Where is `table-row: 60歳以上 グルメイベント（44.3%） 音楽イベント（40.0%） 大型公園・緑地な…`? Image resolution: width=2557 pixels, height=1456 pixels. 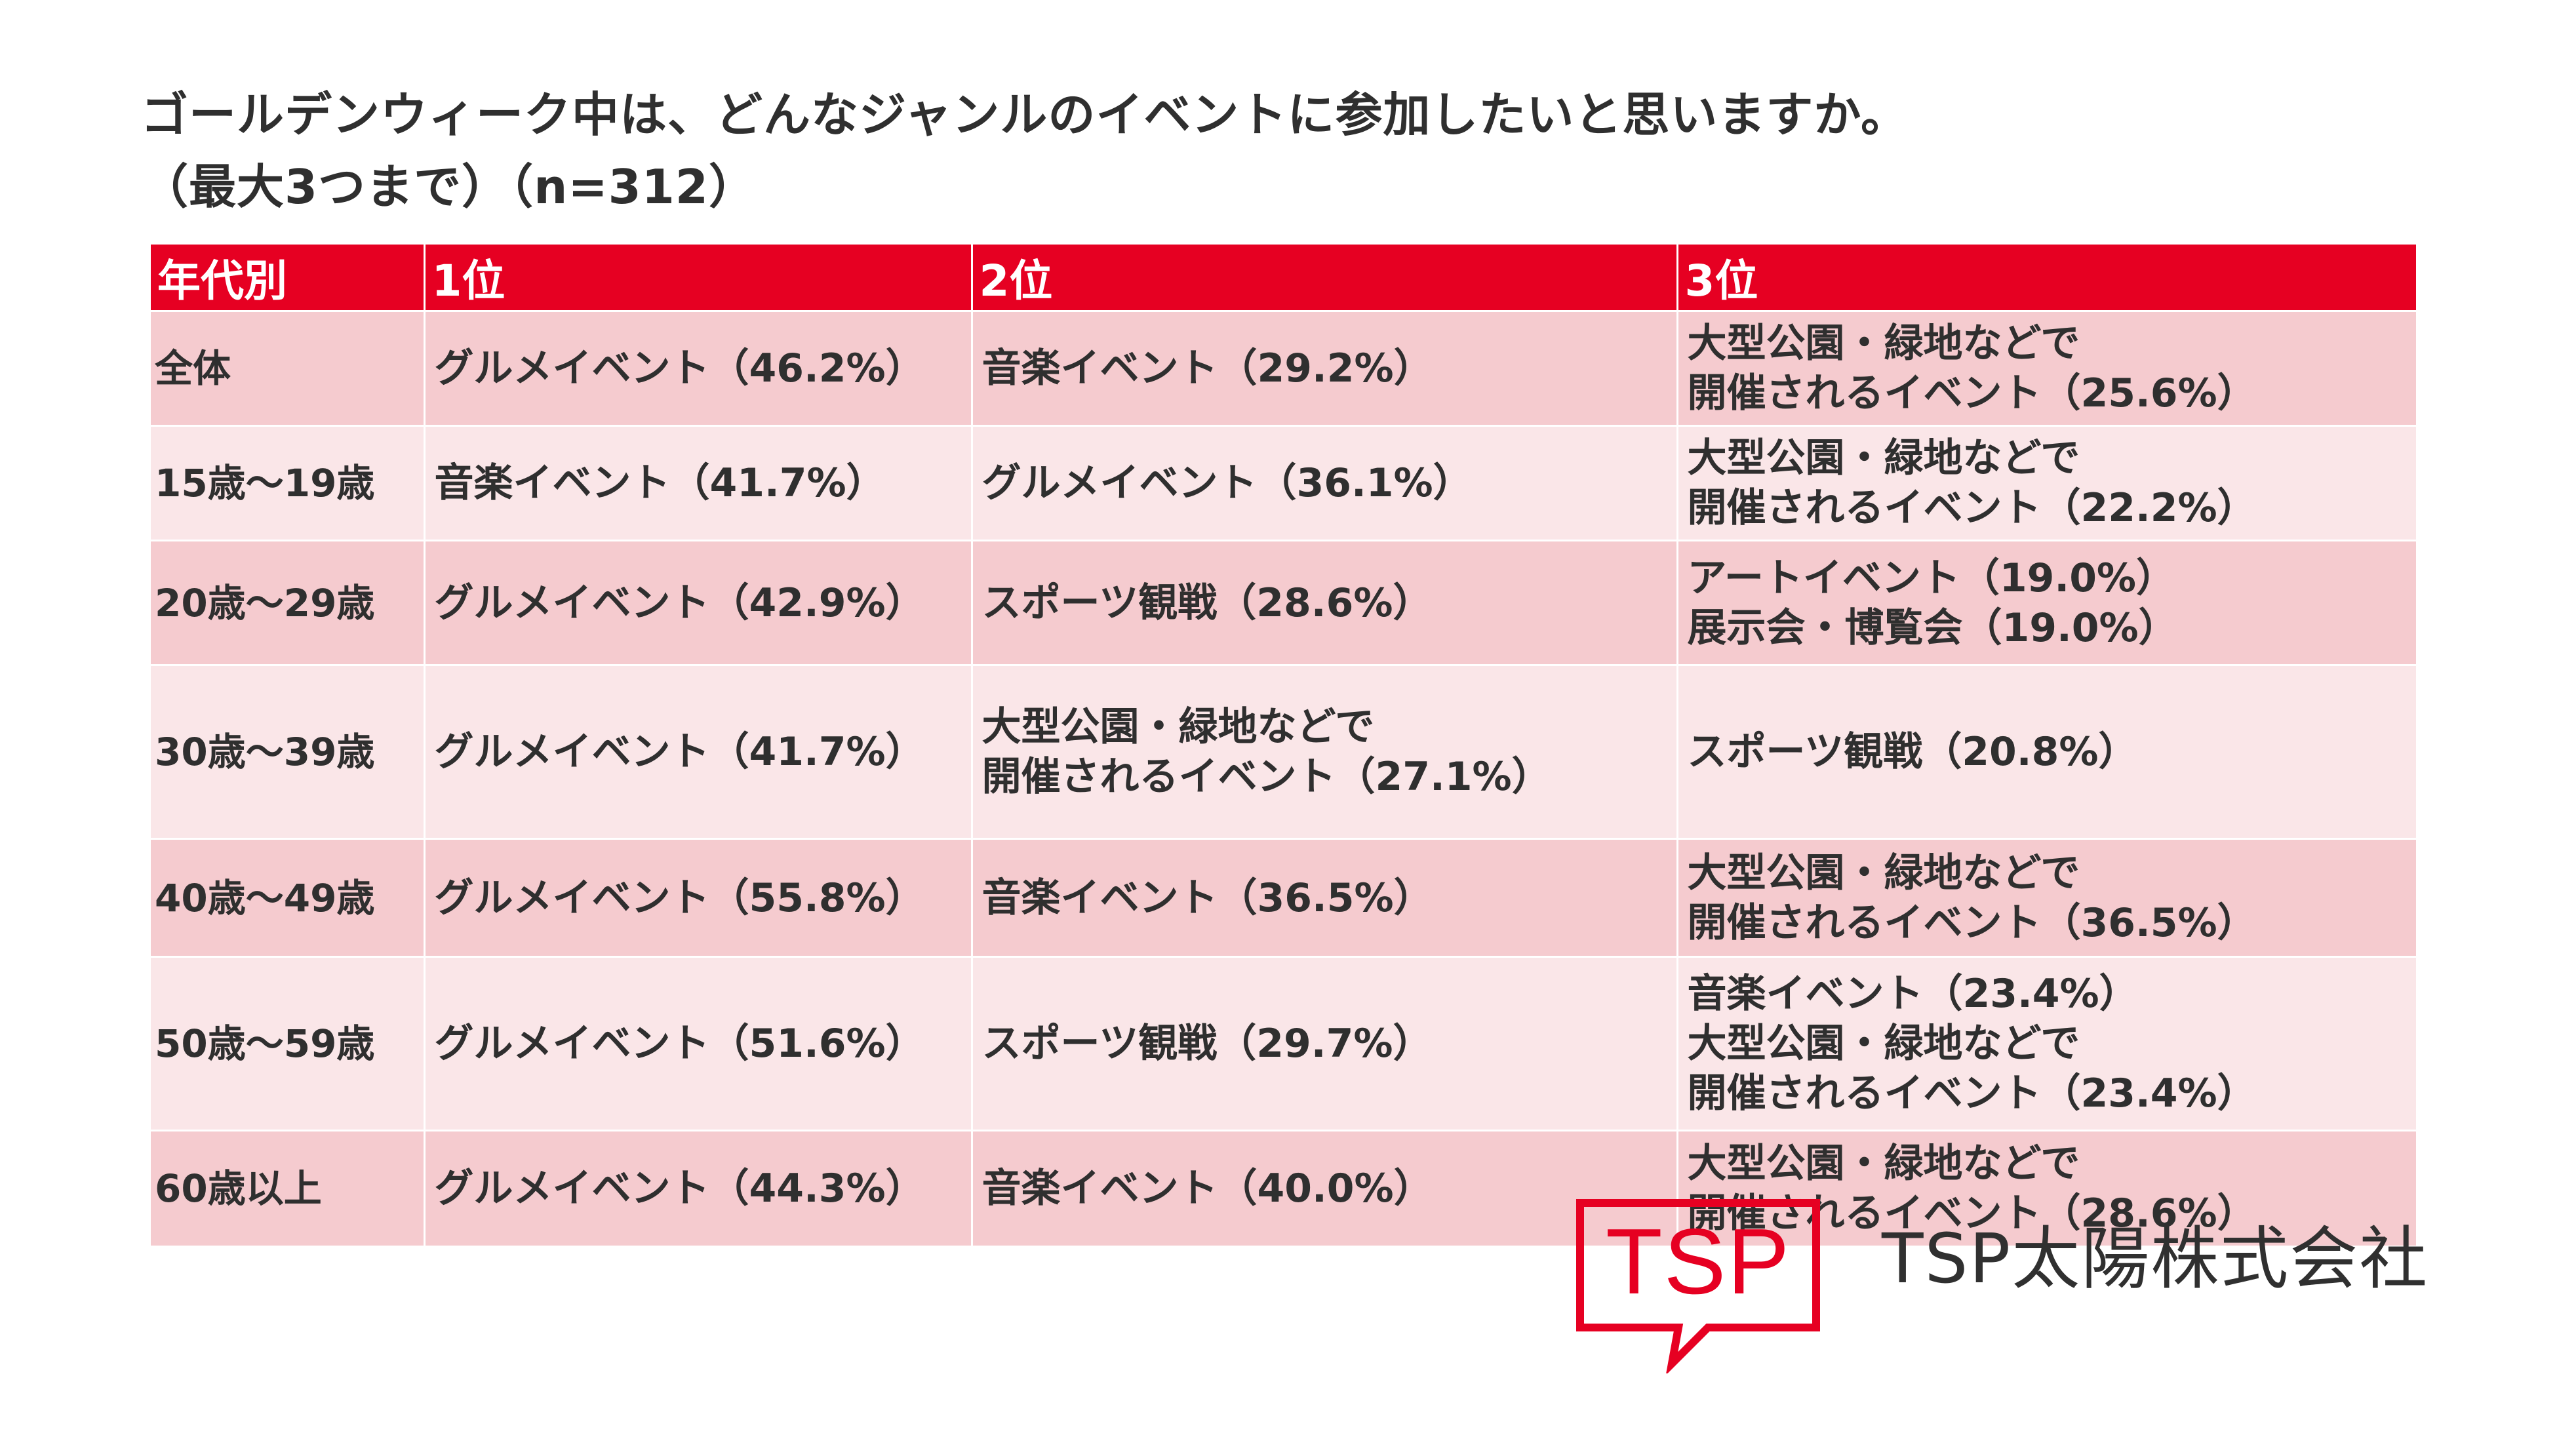 table-row: 60歳以上 グルメイベント（44.3%） 音楽イベント（40.0%） 大型公園・緑地な… is located at coordinates (1283, 1188).